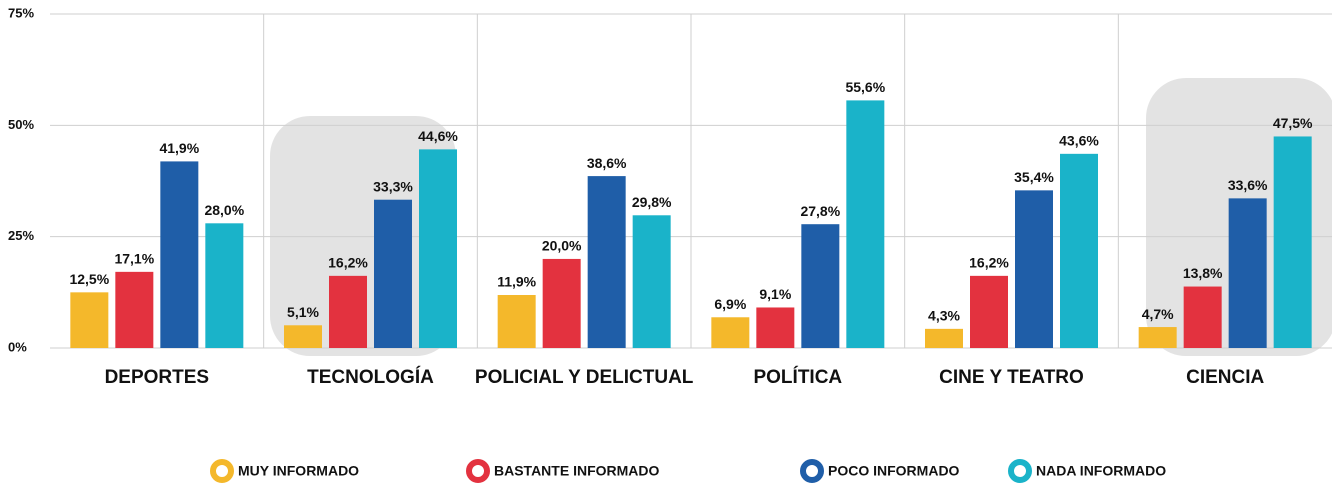 Image resolution: width=1332 pixels, height=489 pixels. I want to click on data-label: 43,6%, so click(1079, 141).